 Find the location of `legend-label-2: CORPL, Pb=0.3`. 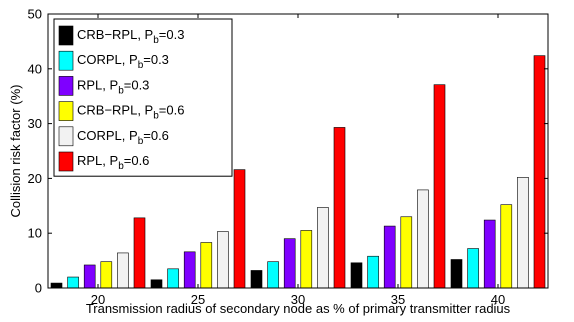

legend-label-2: CORPL, Pb=0.3 is located at coordinates (123, 61).